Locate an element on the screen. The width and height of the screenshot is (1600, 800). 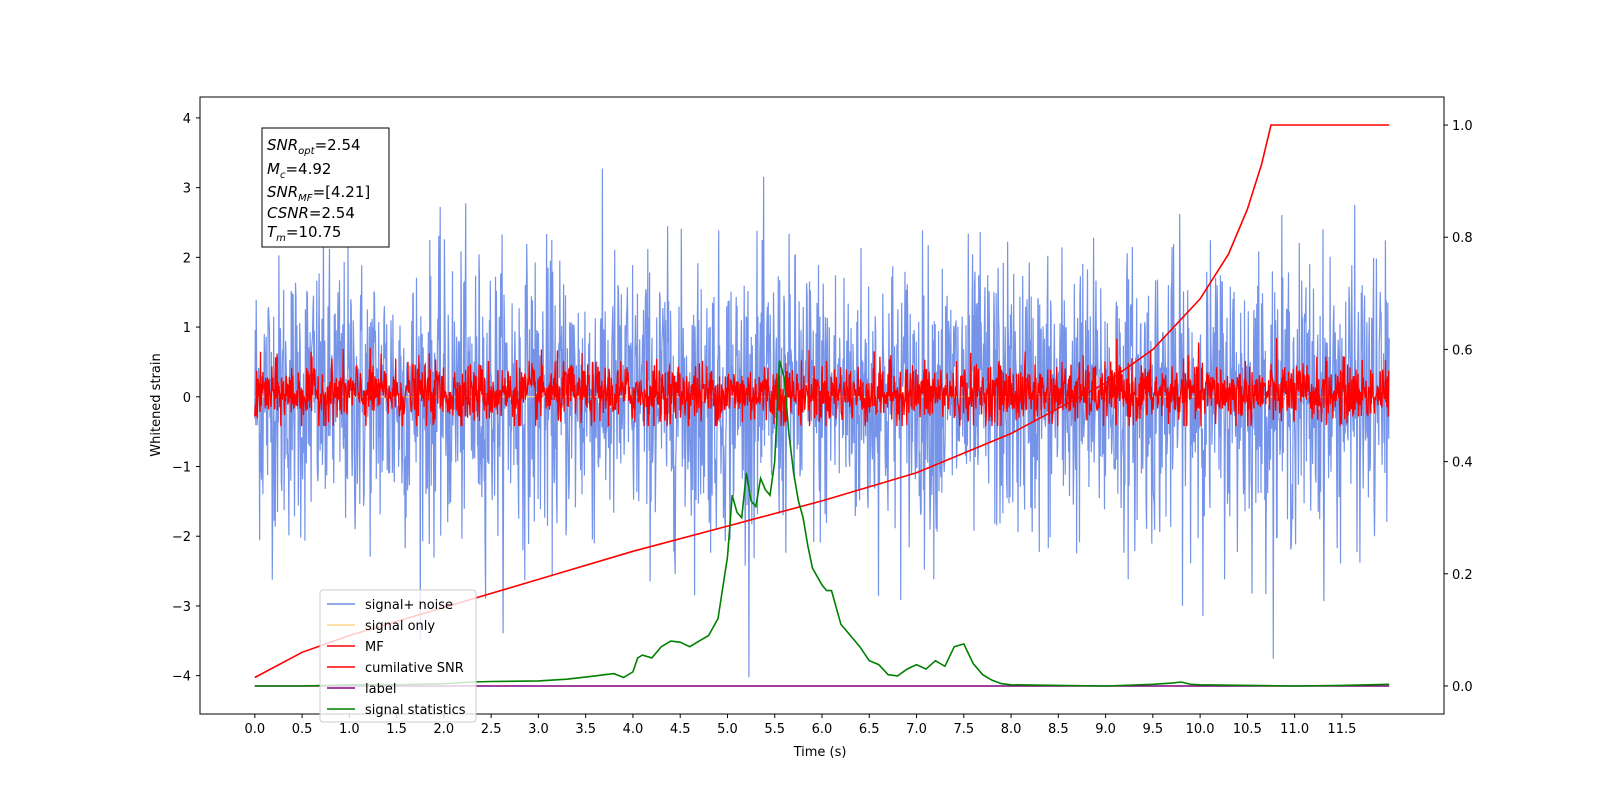
svg-text: MF is located at coordinates (374, 647).